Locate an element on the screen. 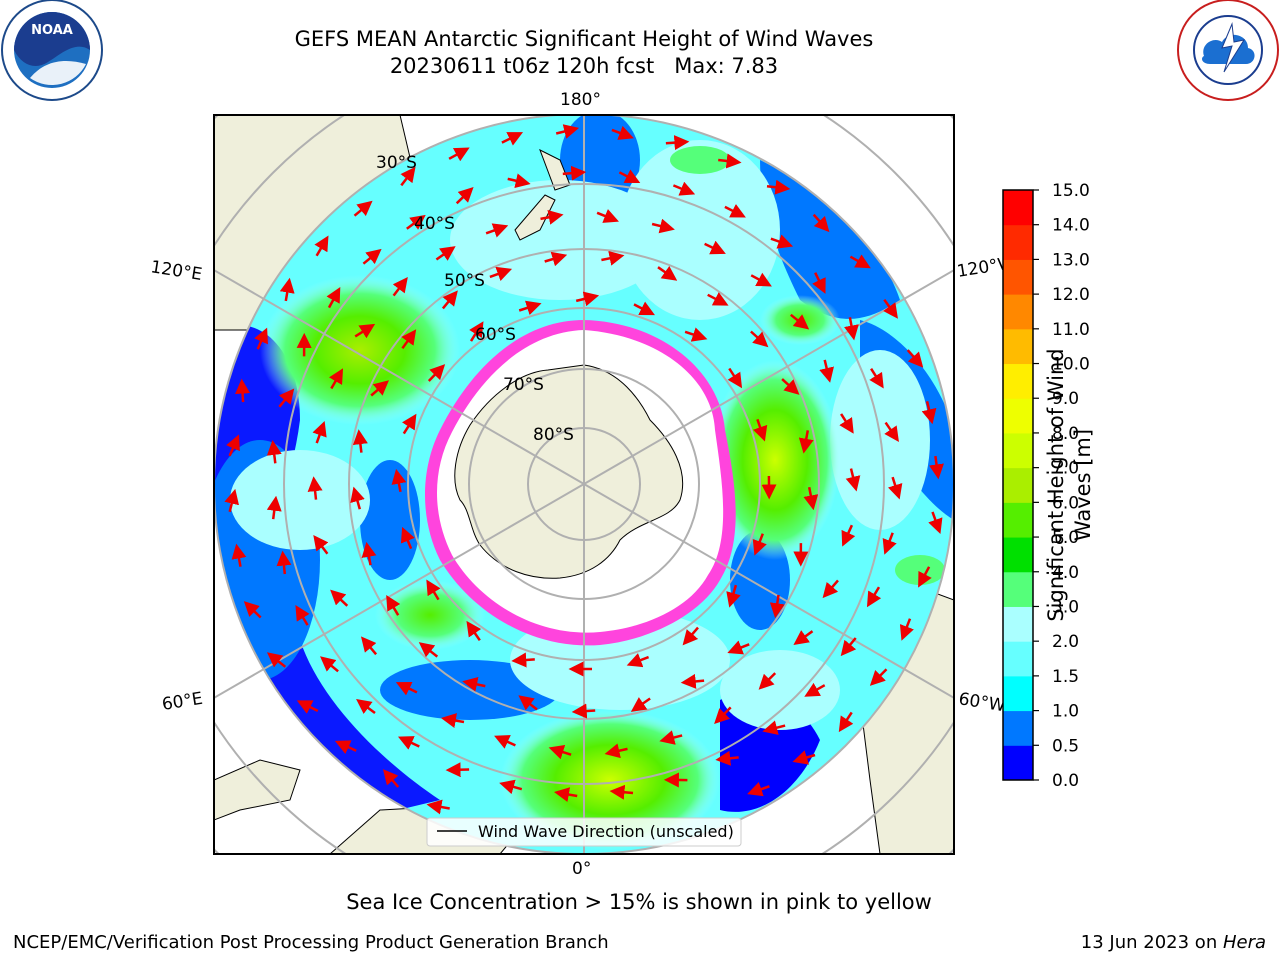 The height and width of the screenshot is (960, 1280). lat-label-40s: 40°S is located at coordinates (434, 224).